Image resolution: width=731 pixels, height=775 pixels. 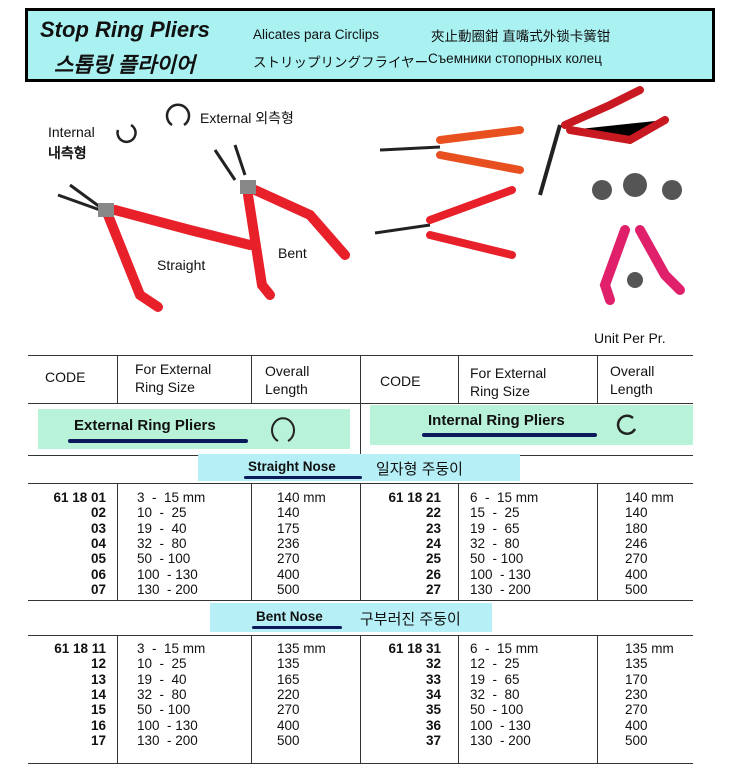 I want to click on header-length: Overall Length, so click(x=287, y=380).